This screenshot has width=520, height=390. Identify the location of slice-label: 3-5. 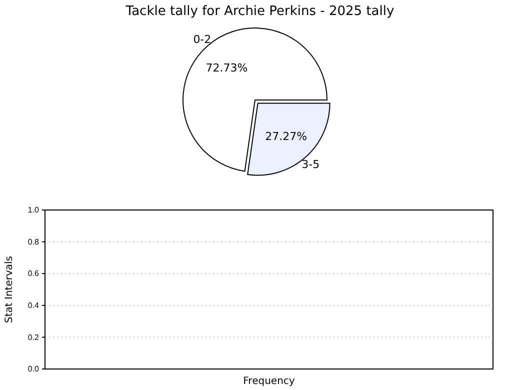
(311, 165).